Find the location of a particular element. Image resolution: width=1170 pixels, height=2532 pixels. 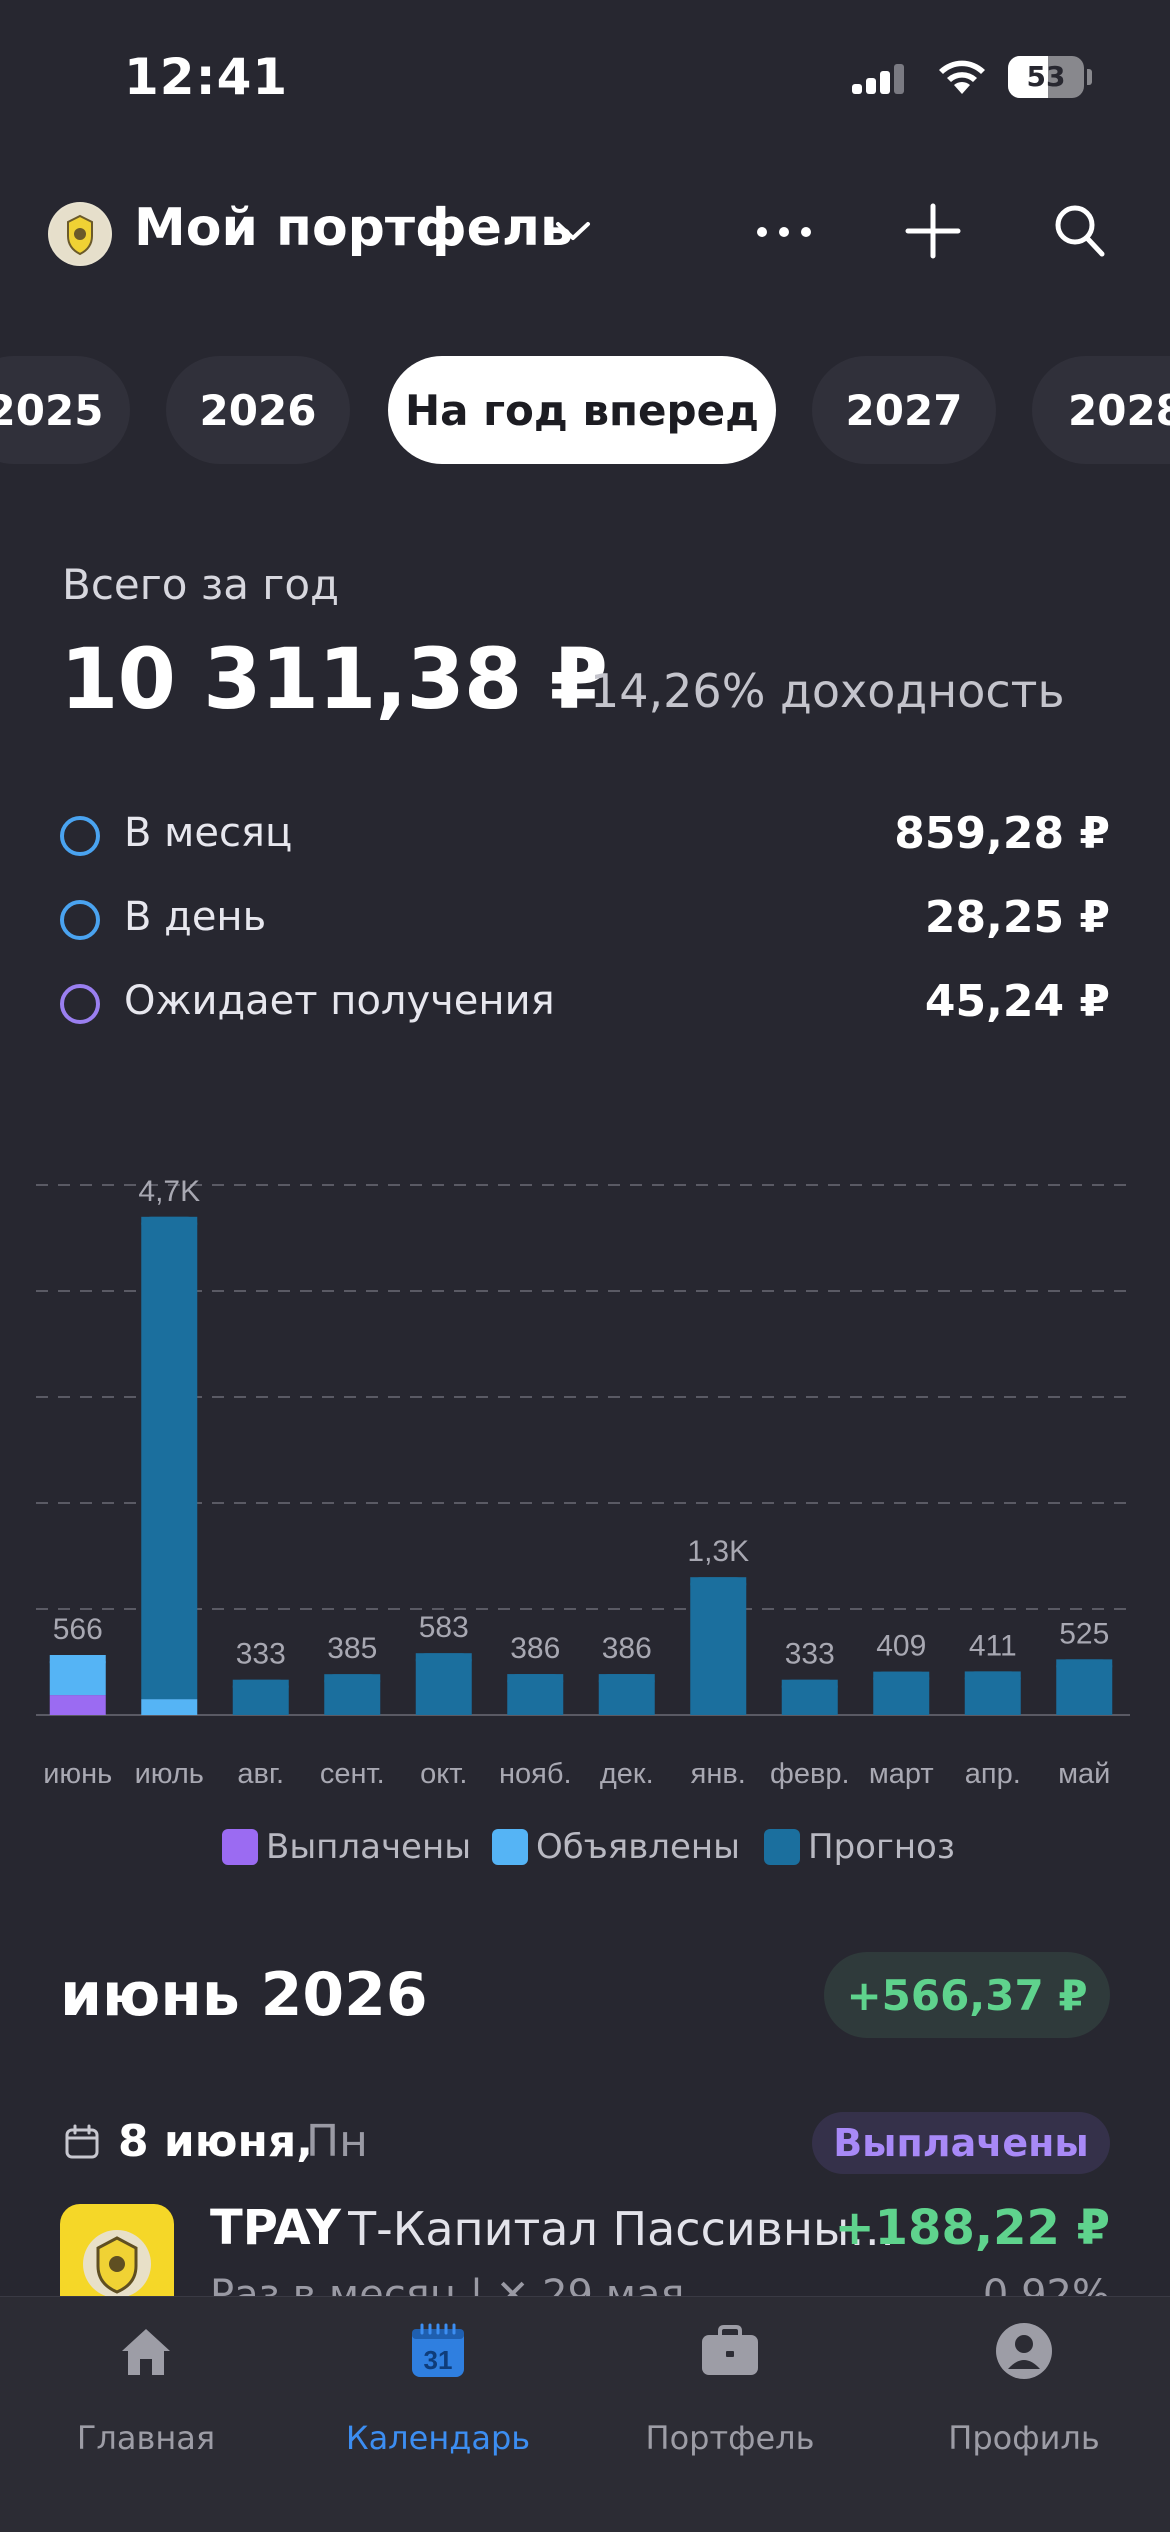

total-value: 10 311,38 ₽ is located at coordinates (334, 679).